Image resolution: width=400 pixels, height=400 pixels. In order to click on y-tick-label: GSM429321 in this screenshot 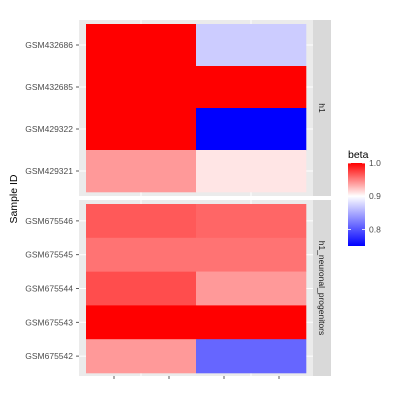, I will do `click(49, 171)`.